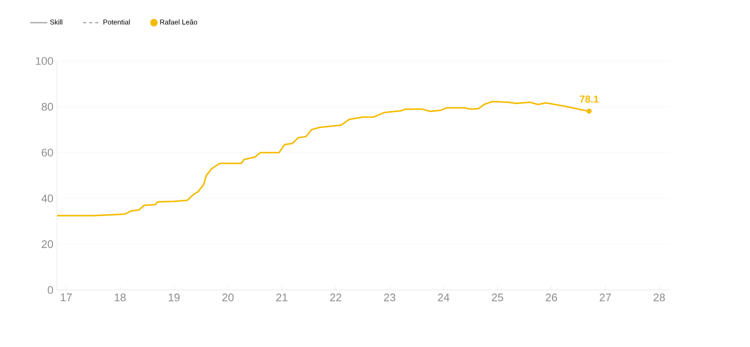 The width and height of the screenshot is (750, 347). Describe the element at coordinates (605, 298) in the screenshot. I see `x-tick-label: 27` at that location.